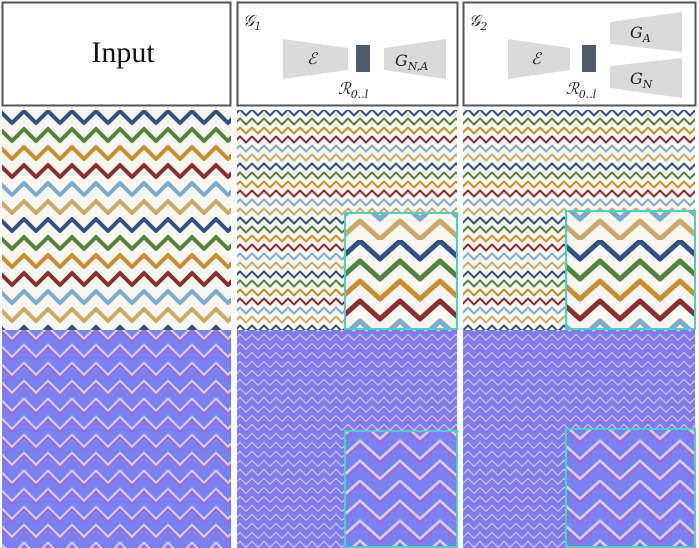  What do you see at coordinates (417, 66) in the screenshot?
I see `subscript: N,A` at bounding box center [417, 66].